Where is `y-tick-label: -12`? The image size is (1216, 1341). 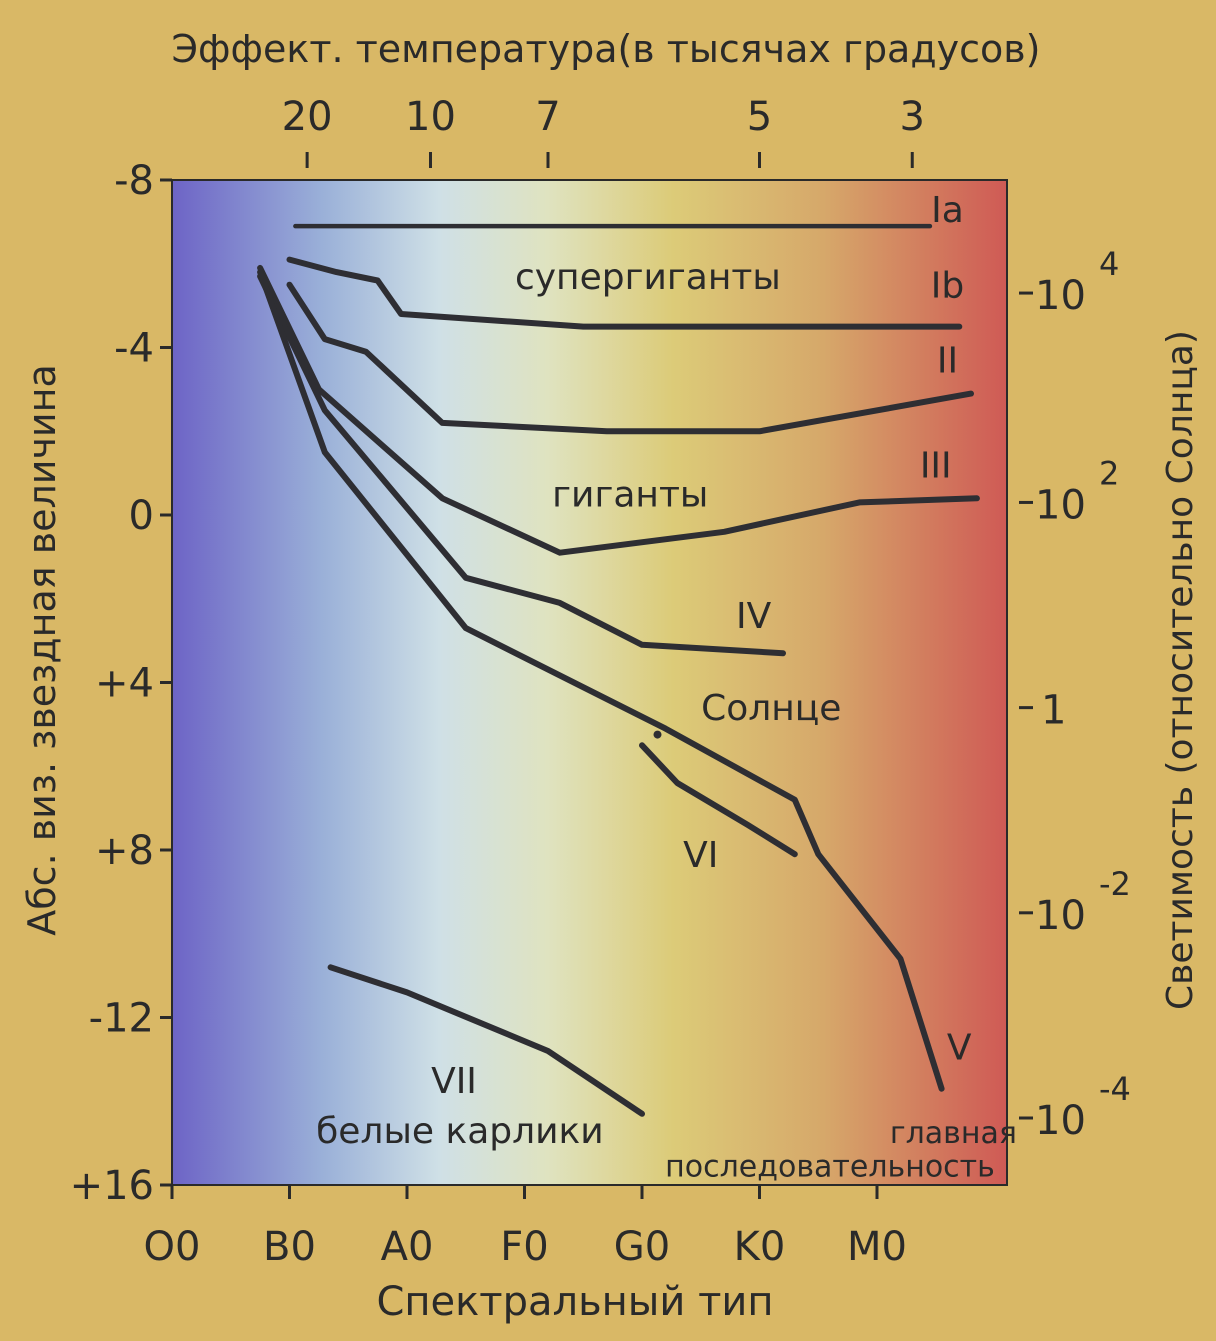
y-tick-label: -12 is located at coordinates (121, 1019).